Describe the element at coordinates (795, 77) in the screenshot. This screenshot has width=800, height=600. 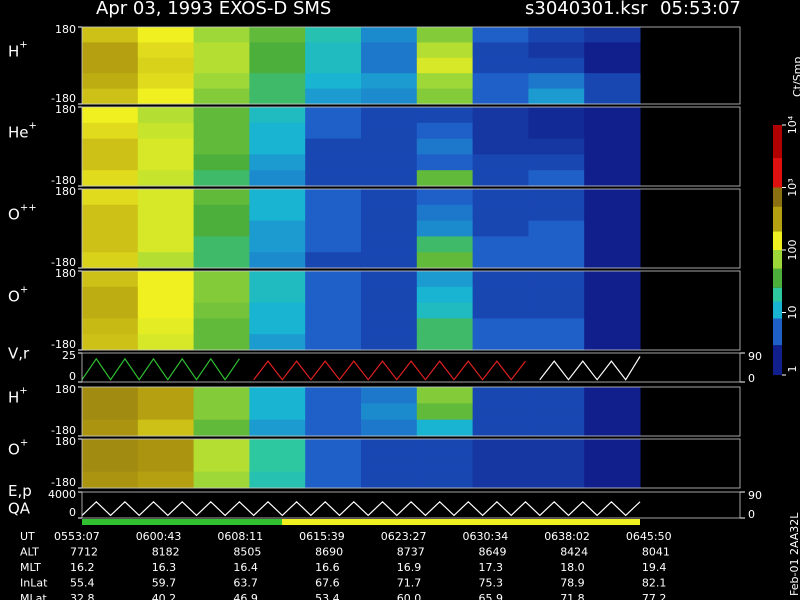
I see `colorbar-title: Ct/Smp` at that location.